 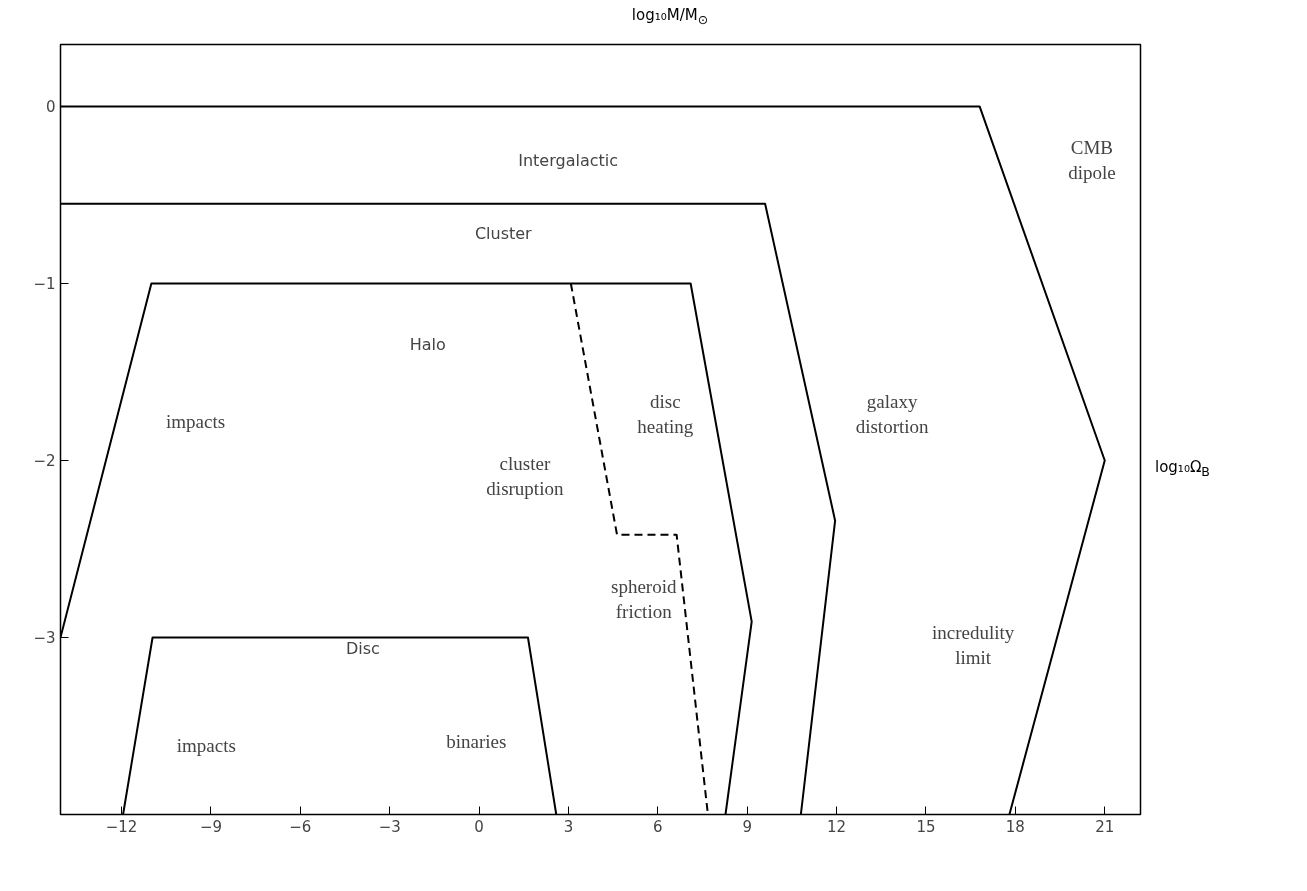 What do you see at coordinates (503, 233) in the screenshot?
I see `annotation: Cluster` at bounding box center [503, 233].